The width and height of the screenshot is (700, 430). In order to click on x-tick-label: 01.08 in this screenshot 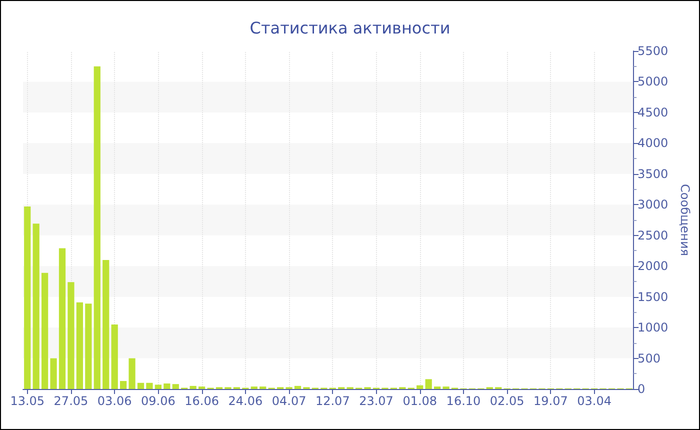, I will do `click(420, 401)`.